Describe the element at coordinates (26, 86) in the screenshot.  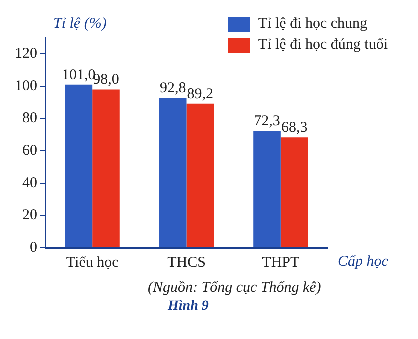
I see `y-tick-label: 100` at that location.